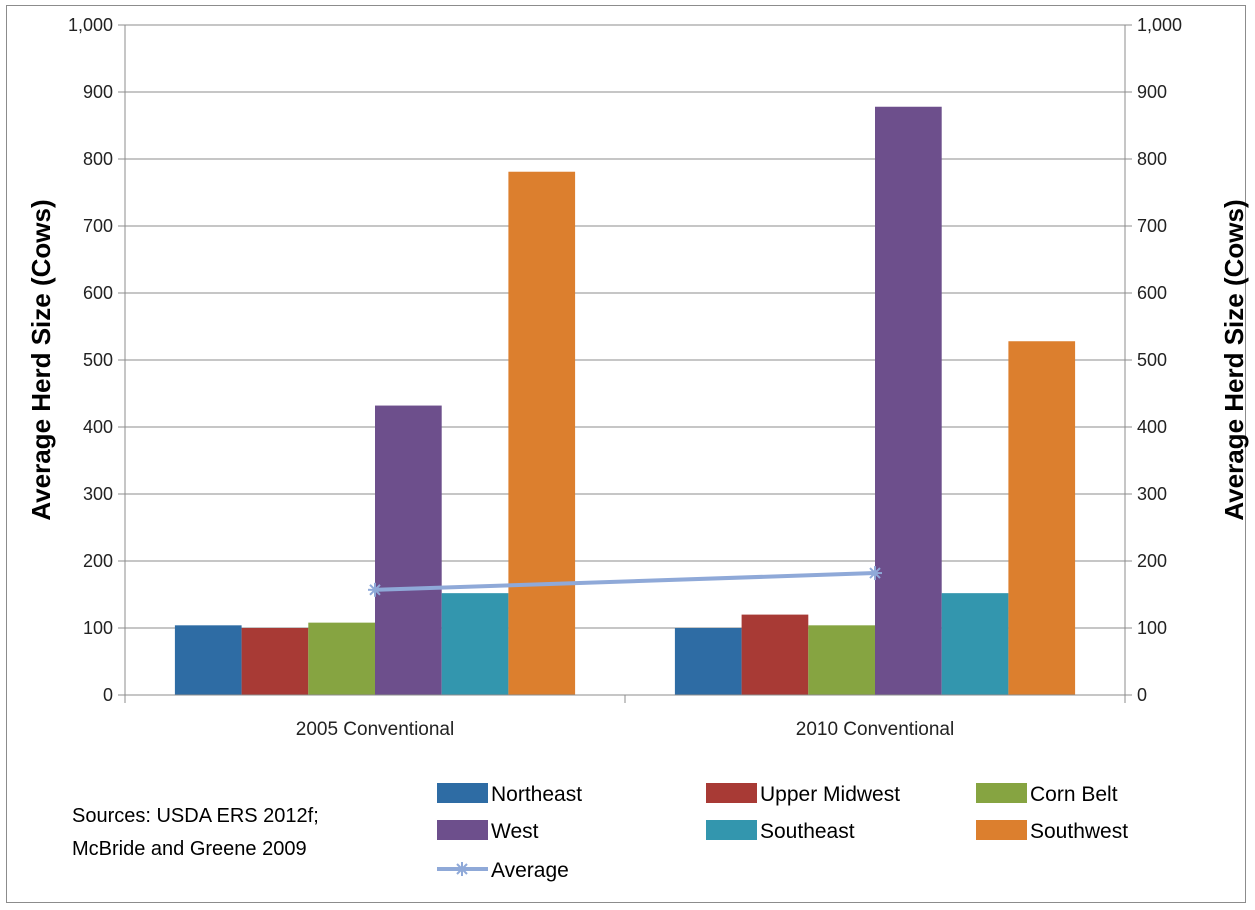 This screenshot has height=910, width=1255. What do you see at coordinates (1152, 92) in the screenshot?
I see `y-tick-label-right: 900` at bounding box center [1152, 92].